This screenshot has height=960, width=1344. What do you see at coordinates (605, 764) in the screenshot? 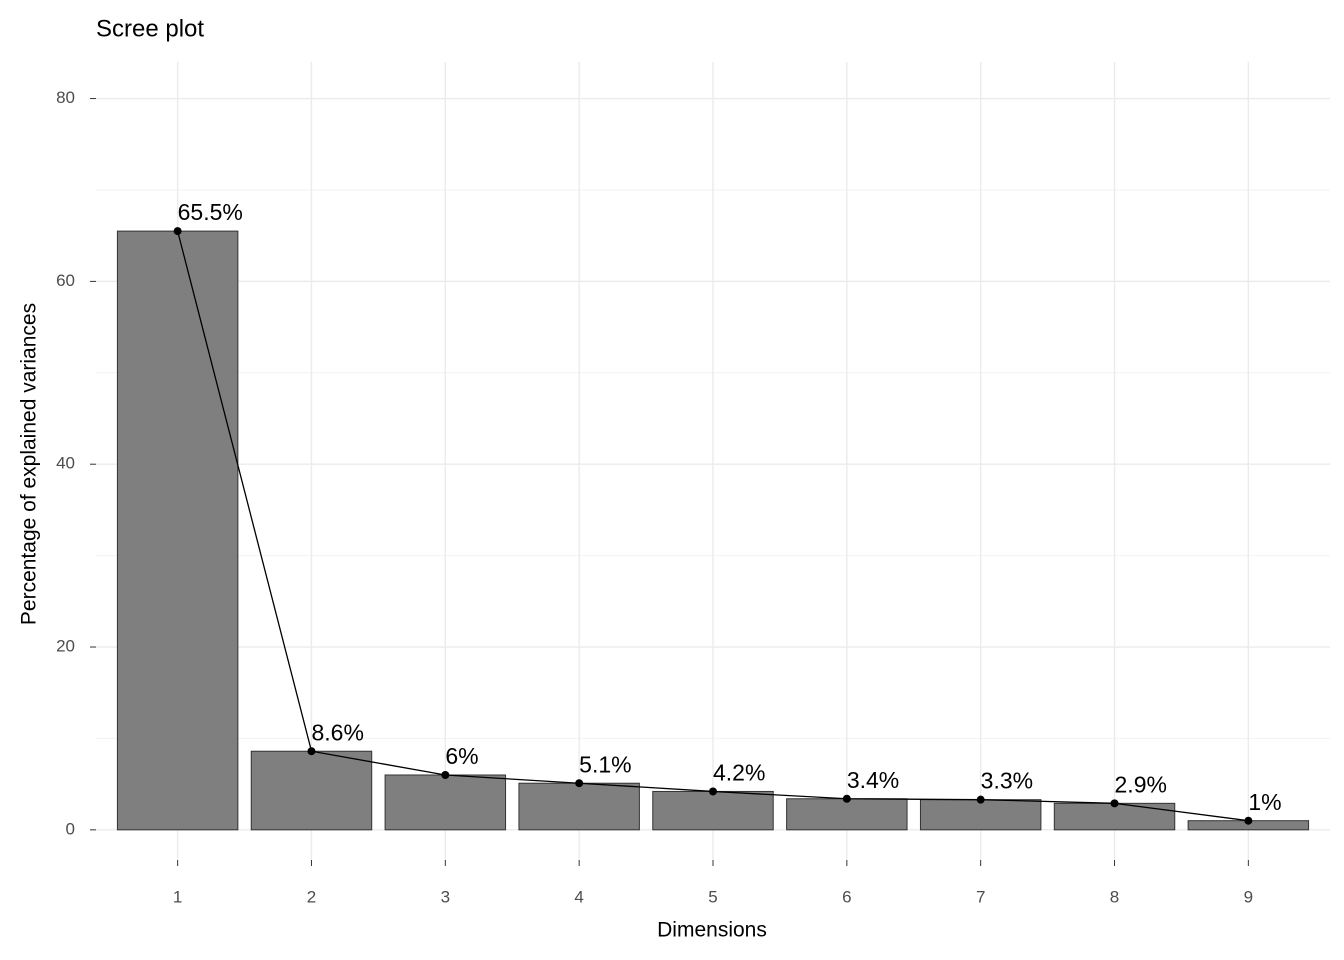
I see `value-label: 5.1%` at bounding box center [605, 764].